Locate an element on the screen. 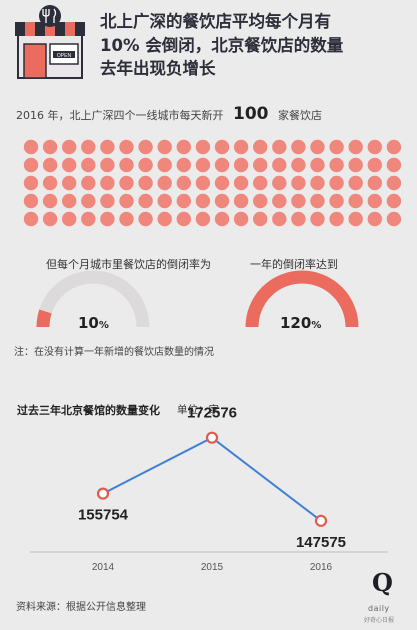  gauge-1-label: 但每个月城市里餐饮店的倒闭率为 is located at coordinates (128, 264).